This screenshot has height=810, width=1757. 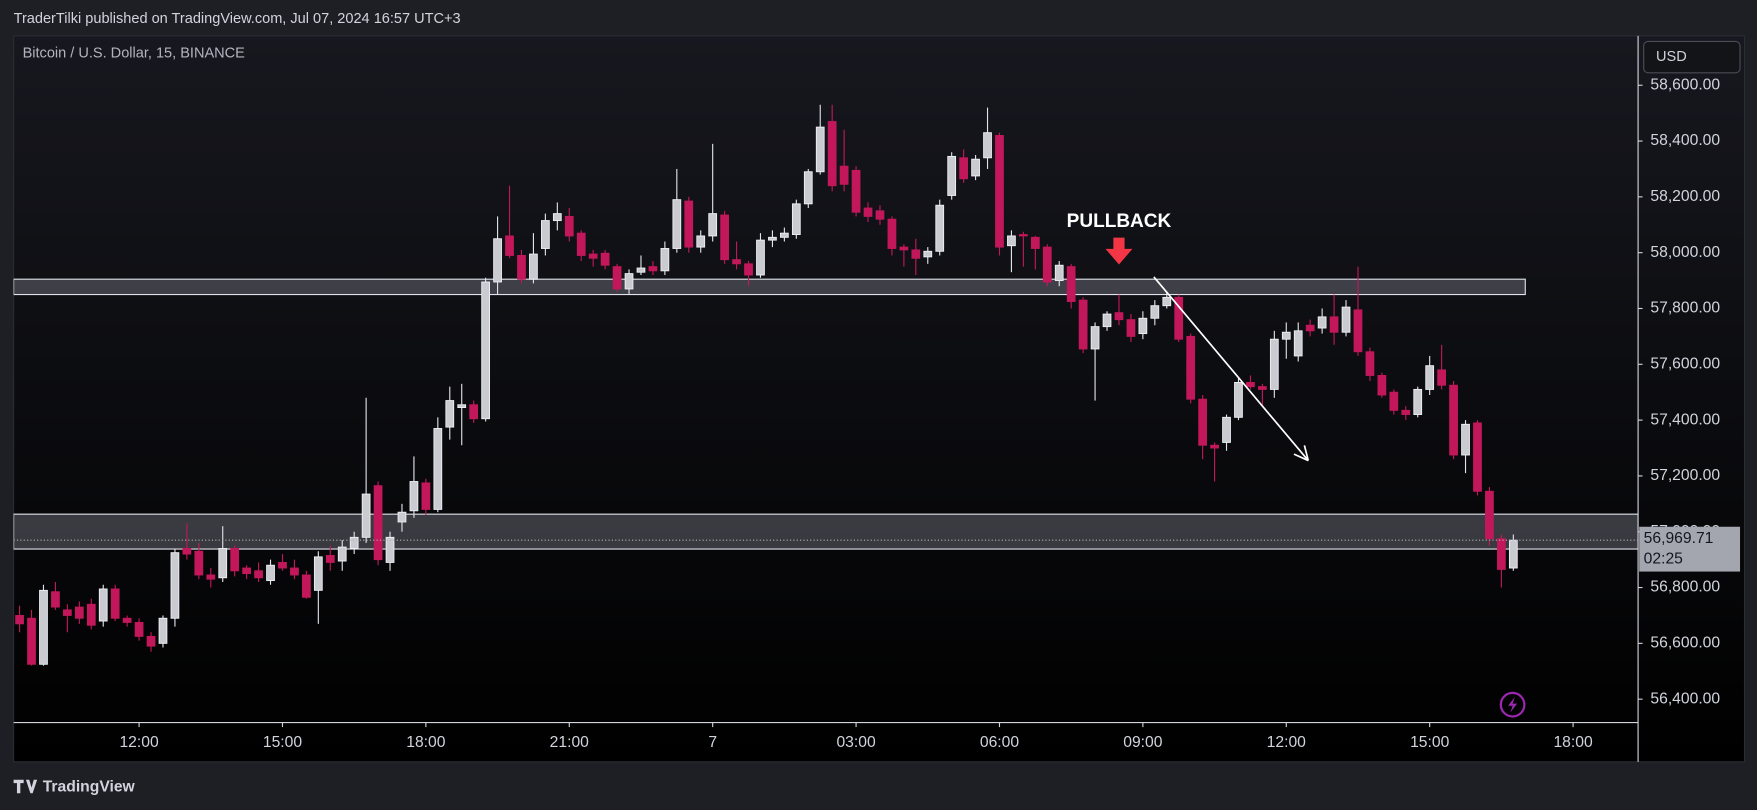 What do you see at coordinates (1690, 549) in the screenshot?
I see `last-price-box` at bounding box center [1690, 549].